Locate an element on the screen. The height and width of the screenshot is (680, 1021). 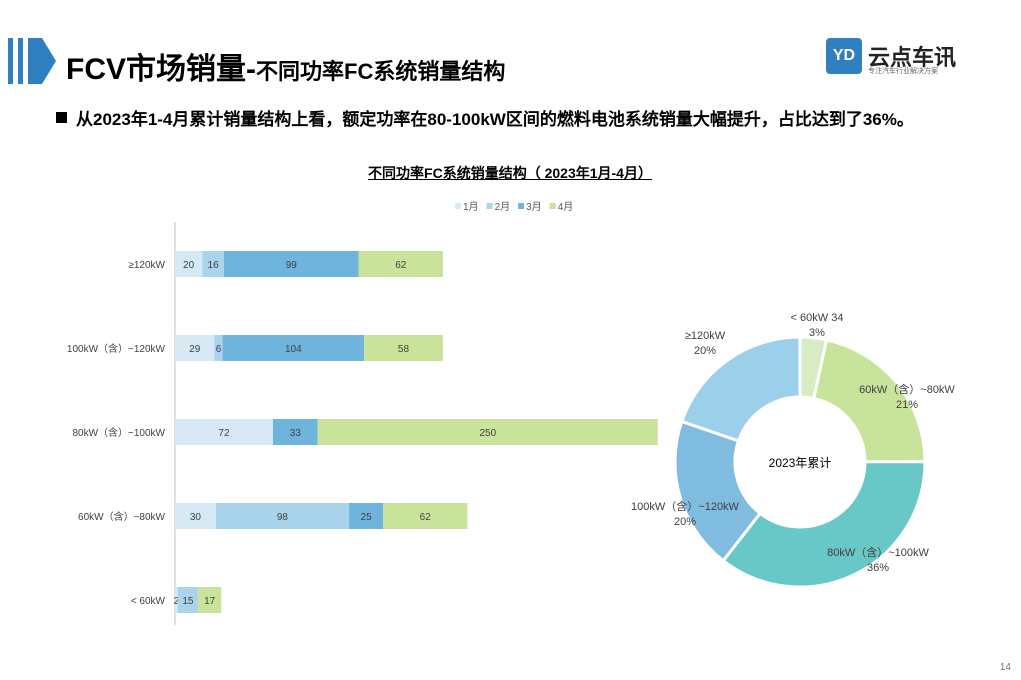
legend-label: 3月 is located at coordinates (534, 207).